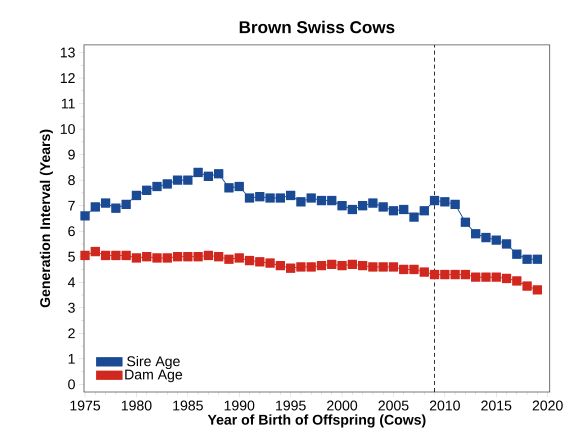 This screenshot has width=578, height=448. Describe the element at coordinates (68, 103) in the screenshot. I see `y-tick-label: 11` at that location.